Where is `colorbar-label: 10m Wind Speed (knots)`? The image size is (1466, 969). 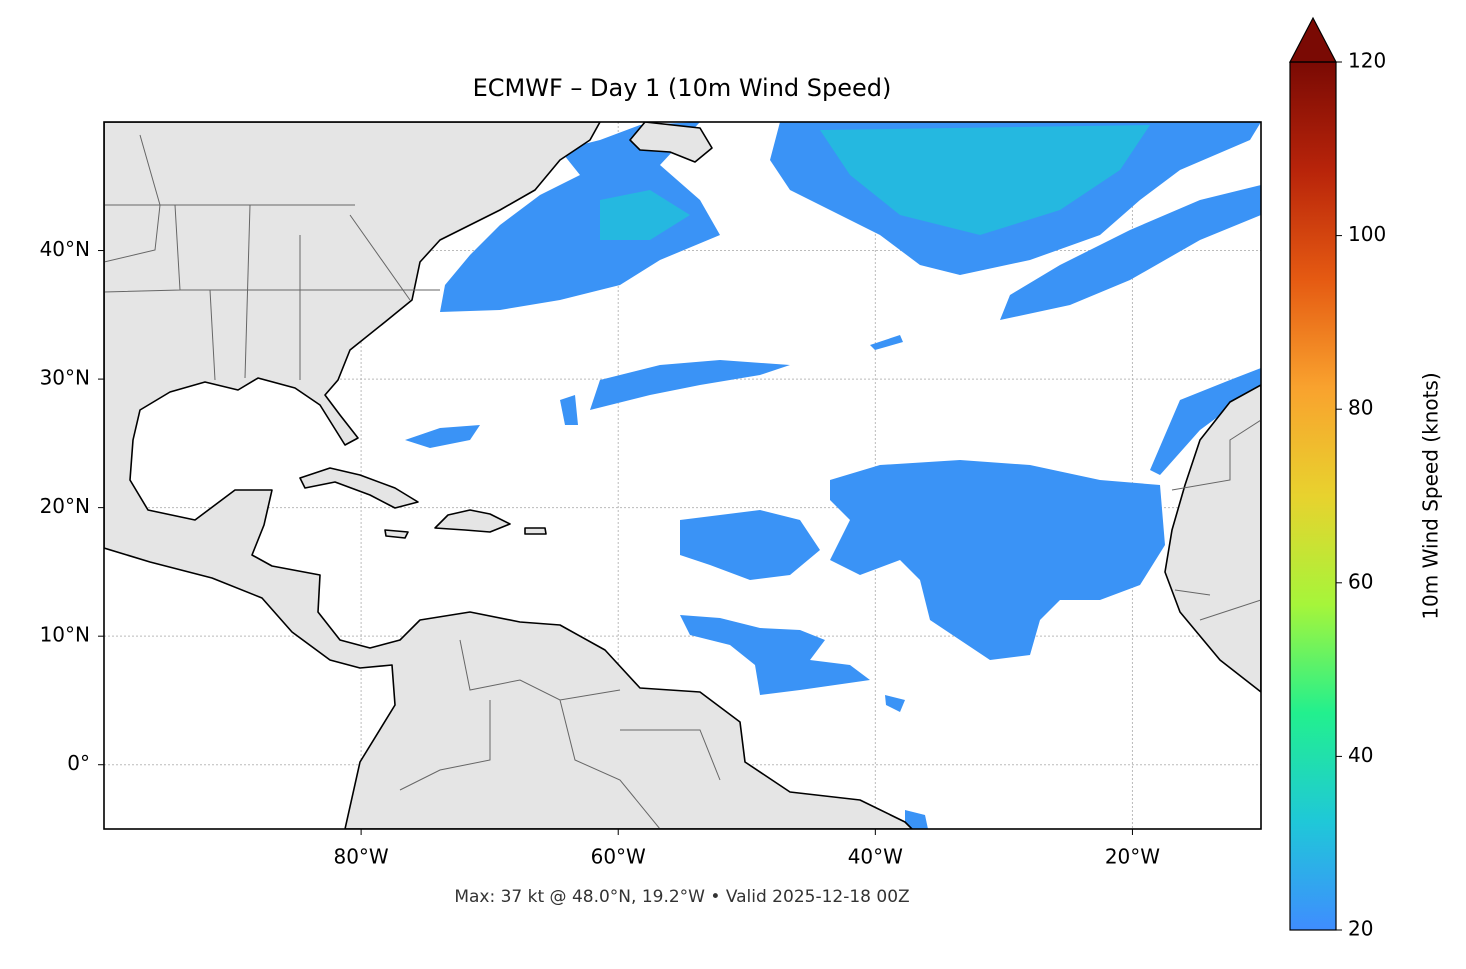 colorbar-label: 10m Wind Speed (knots) is located at coordinates (1431, 495).